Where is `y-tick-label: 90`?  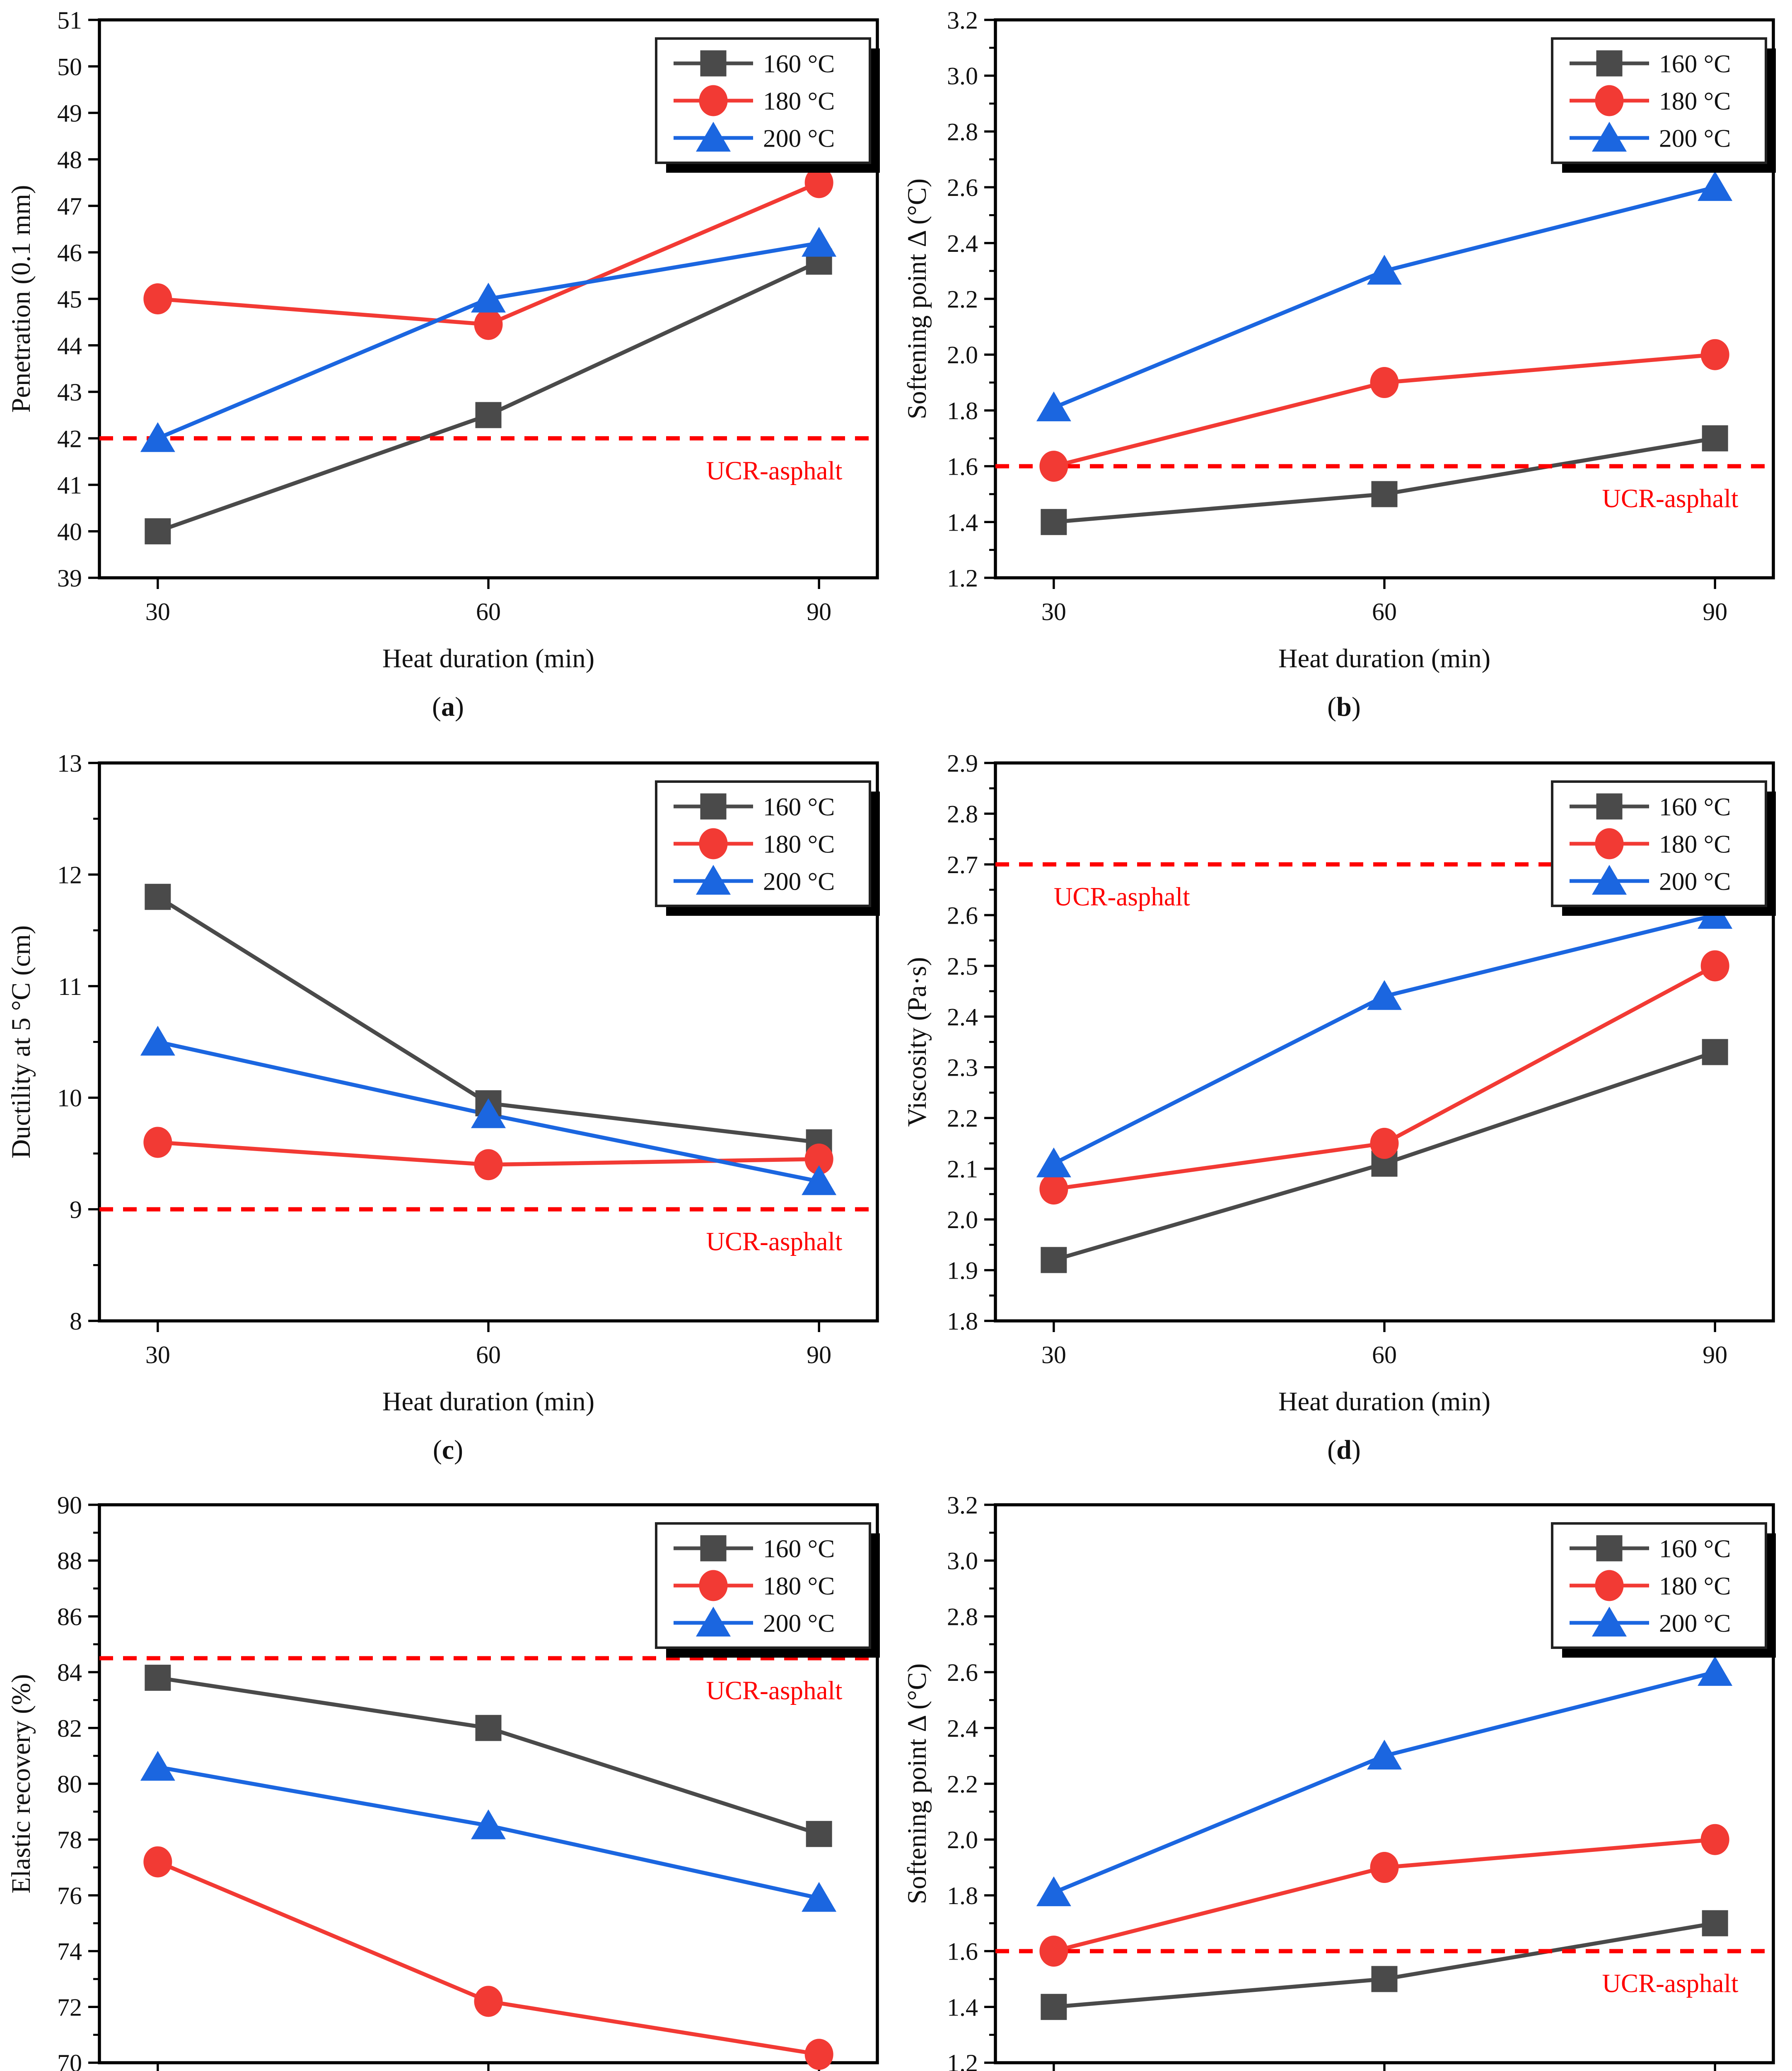
y-tick-label: 90 is located at coordinates (69, 1506).